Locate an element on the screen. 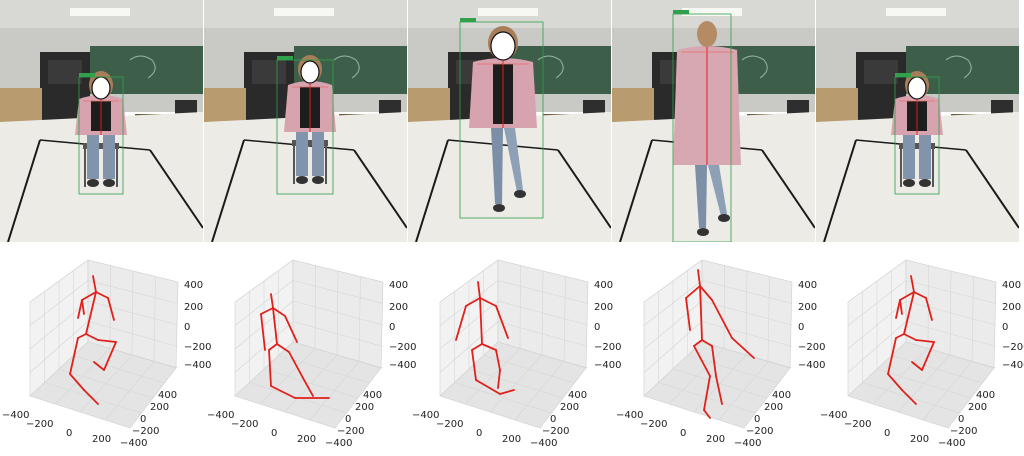 This screenshot has height=456, width=1024. floor-tape-left is located at coordinates (636, 190).